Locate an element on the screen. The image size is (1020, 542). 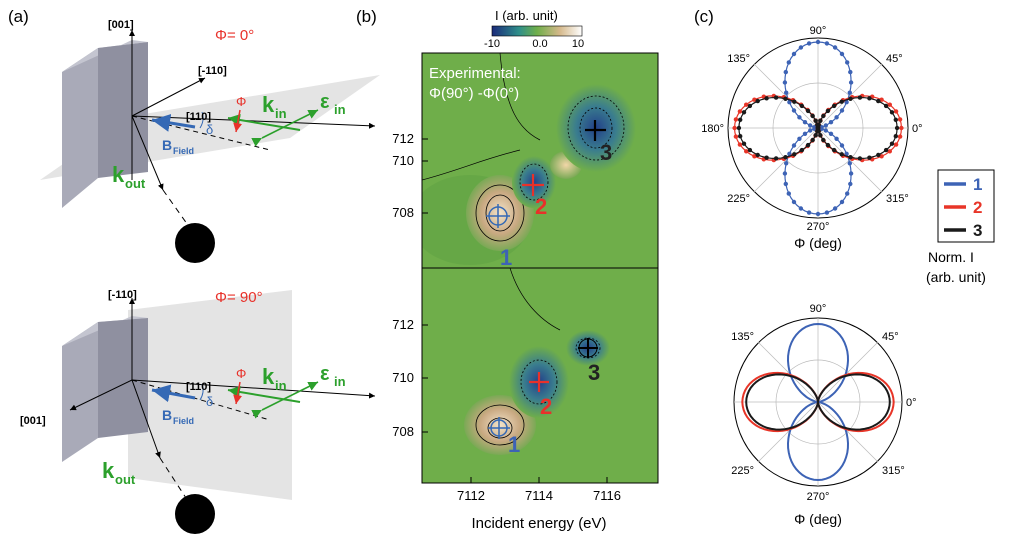
angle-225-top: 225° is located at coordinates (738, 199).